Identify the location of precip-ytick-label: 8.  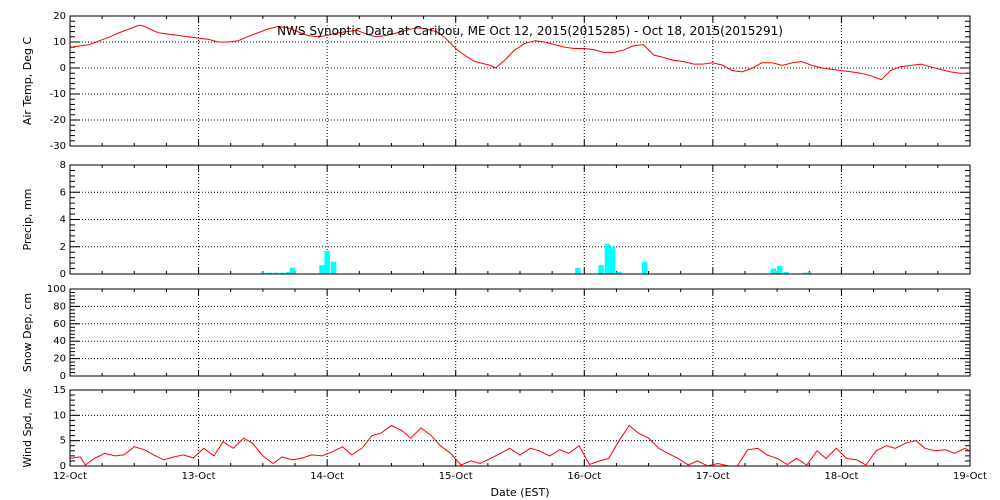
(63, 165).